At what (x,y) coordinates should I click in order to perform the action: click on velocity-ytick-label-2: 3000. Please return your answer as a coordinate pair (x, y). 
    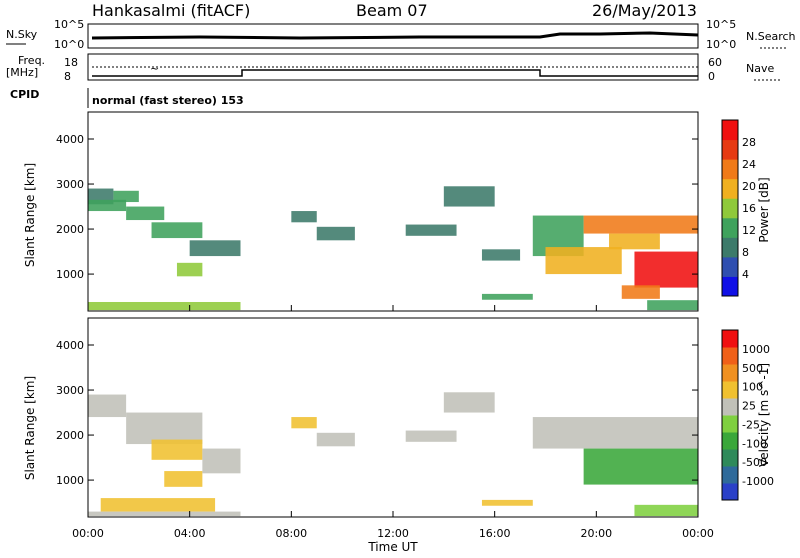
    Looking at the image, I should click on (70, 390).